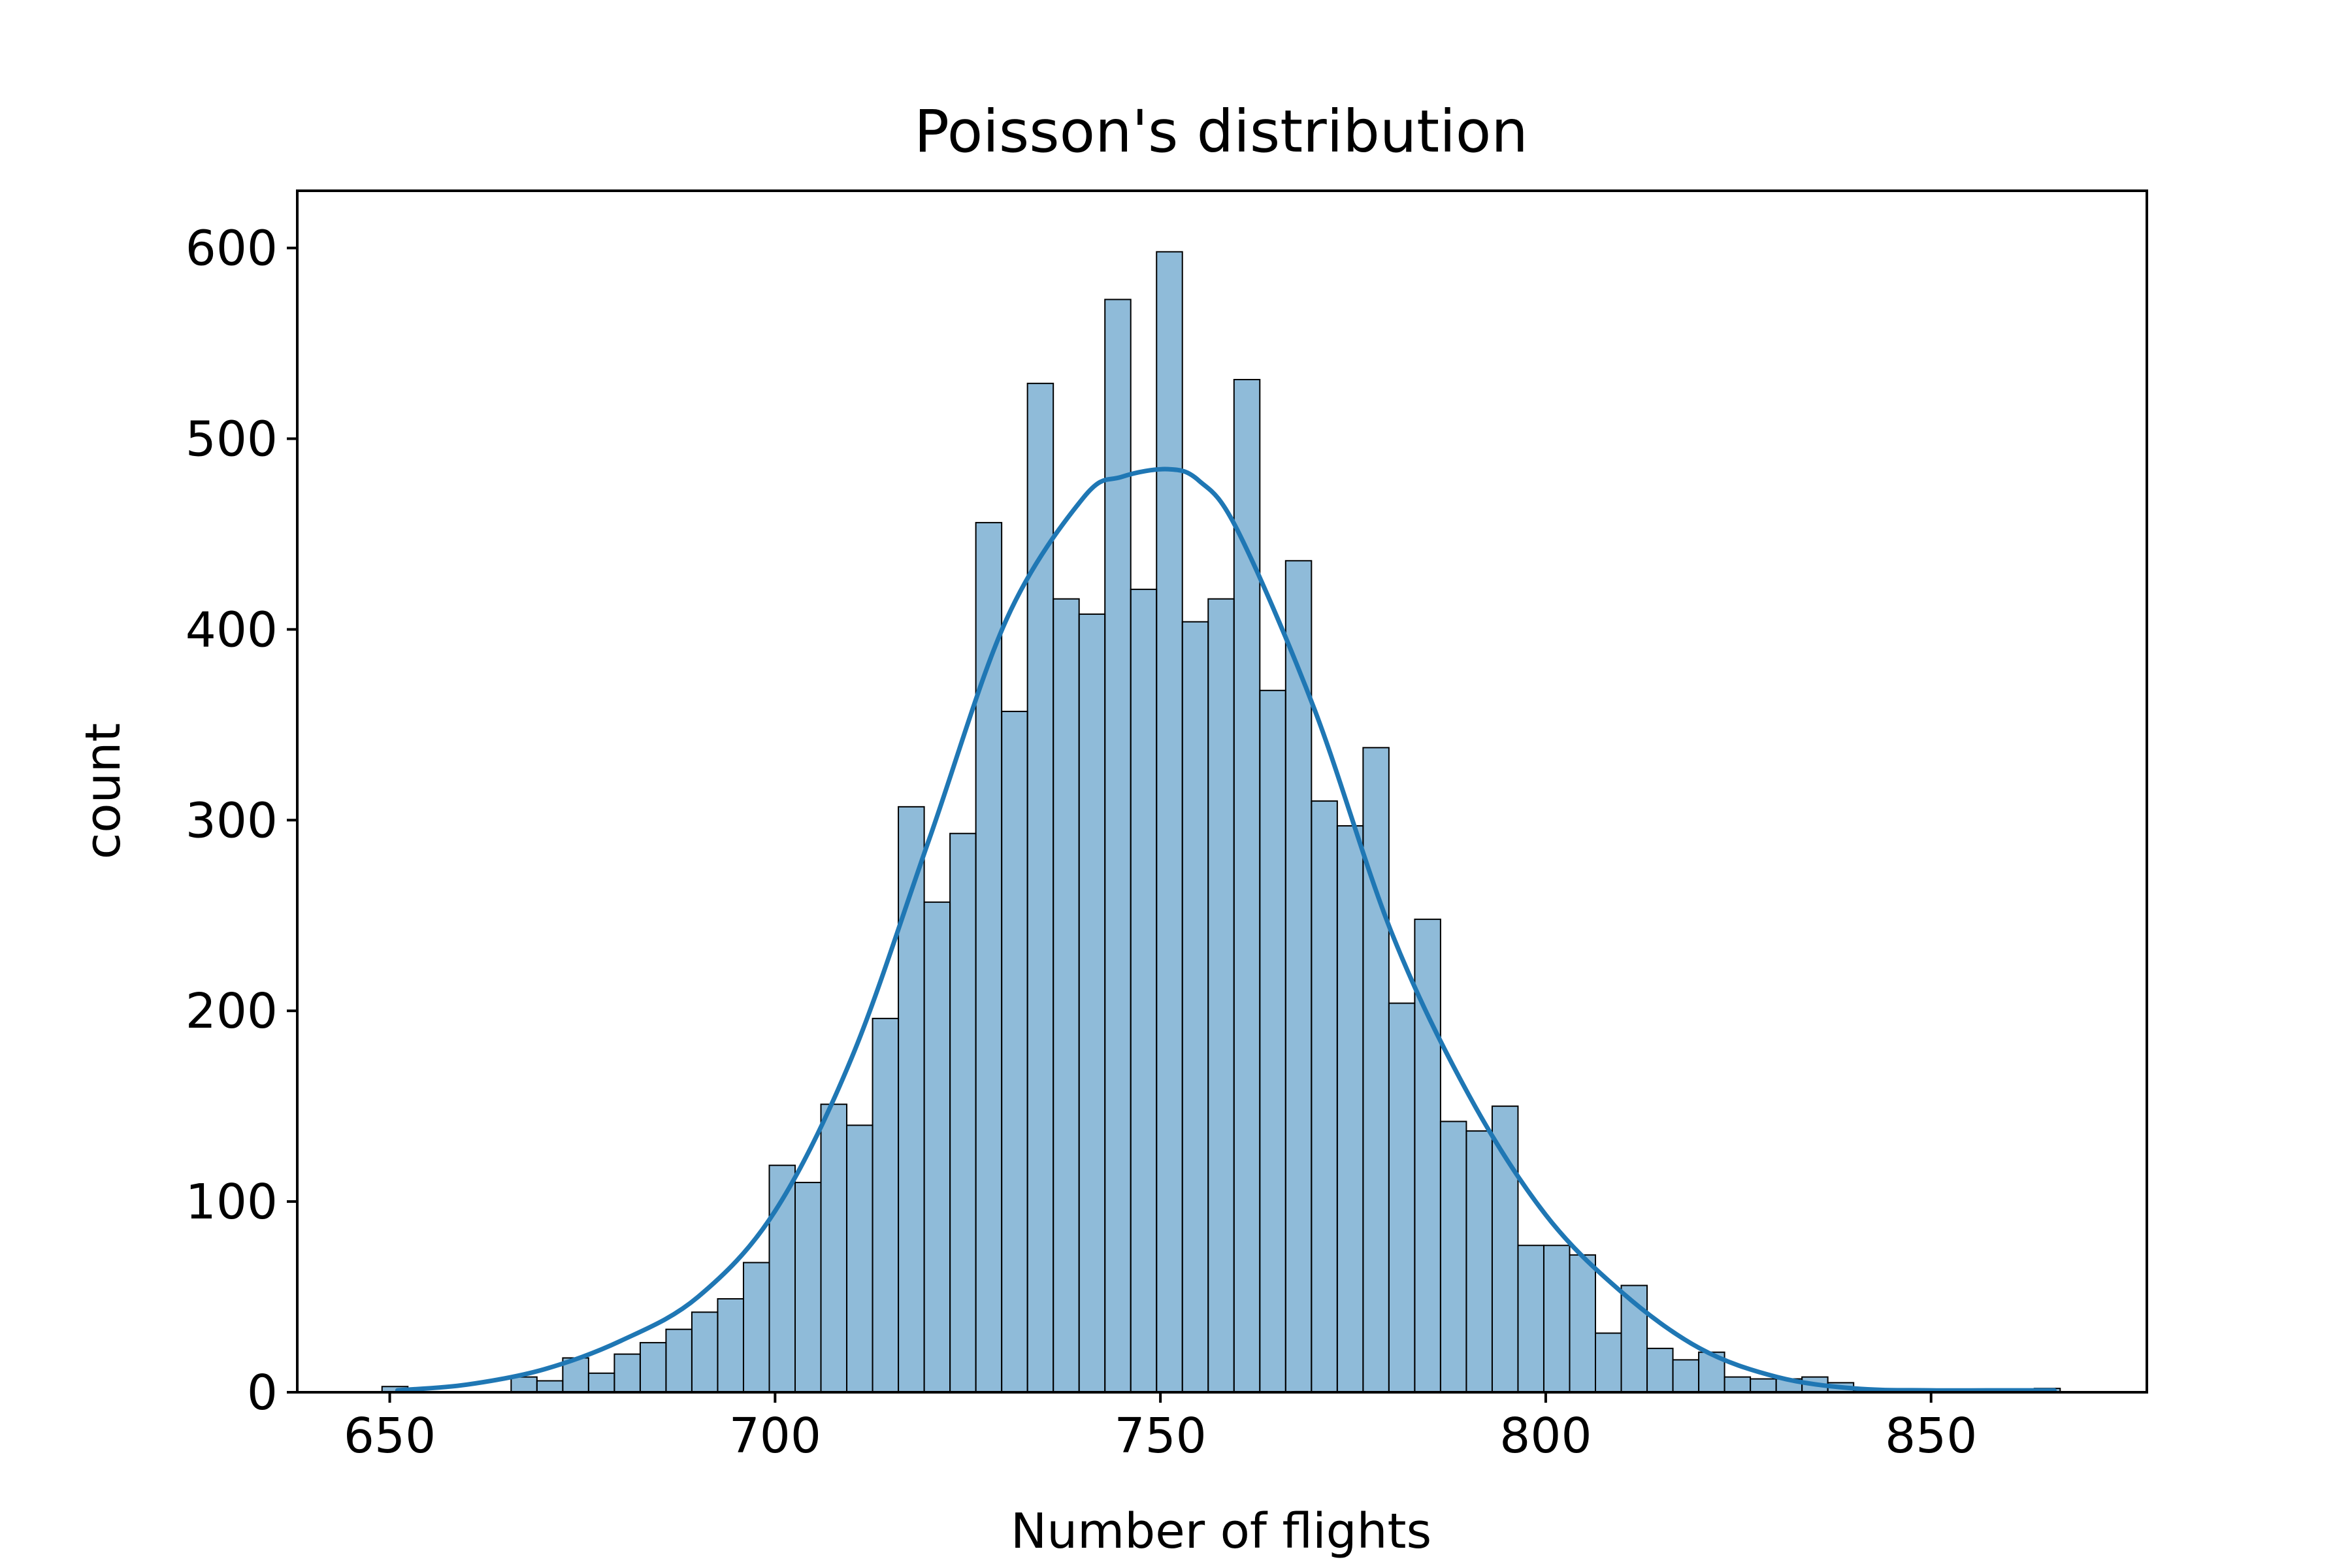 The height and width of the screenshot is (1568, 2352). Describe the element at coordinates (232, 1202) in the screenshot. I see `y-tick-label: 100` at that location.